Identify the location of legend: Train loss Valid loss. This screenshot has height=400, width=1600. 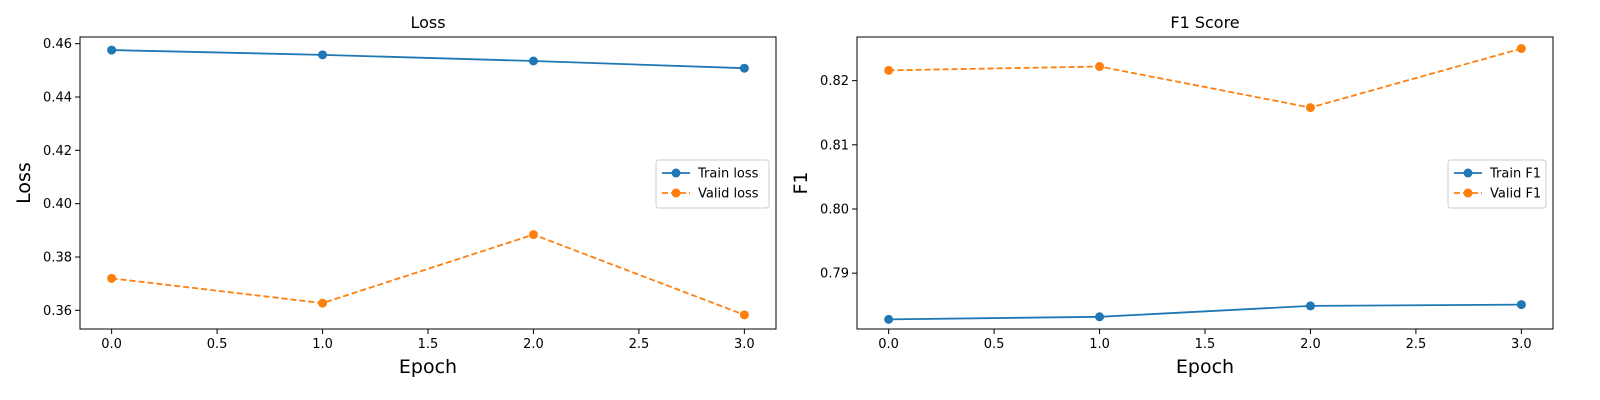
(712, 184).